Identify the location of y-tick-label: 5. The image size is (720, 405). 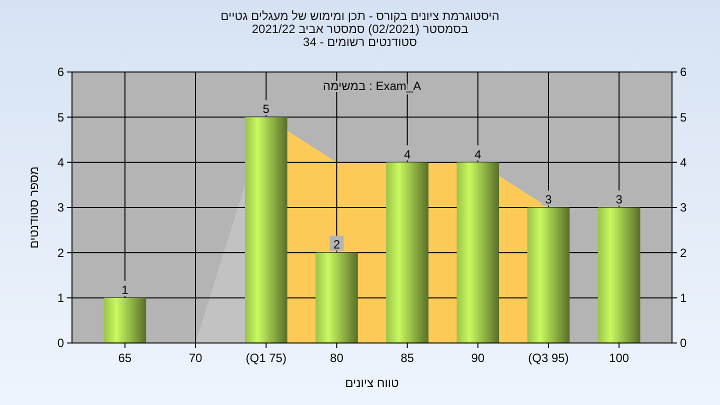
(60, 117).